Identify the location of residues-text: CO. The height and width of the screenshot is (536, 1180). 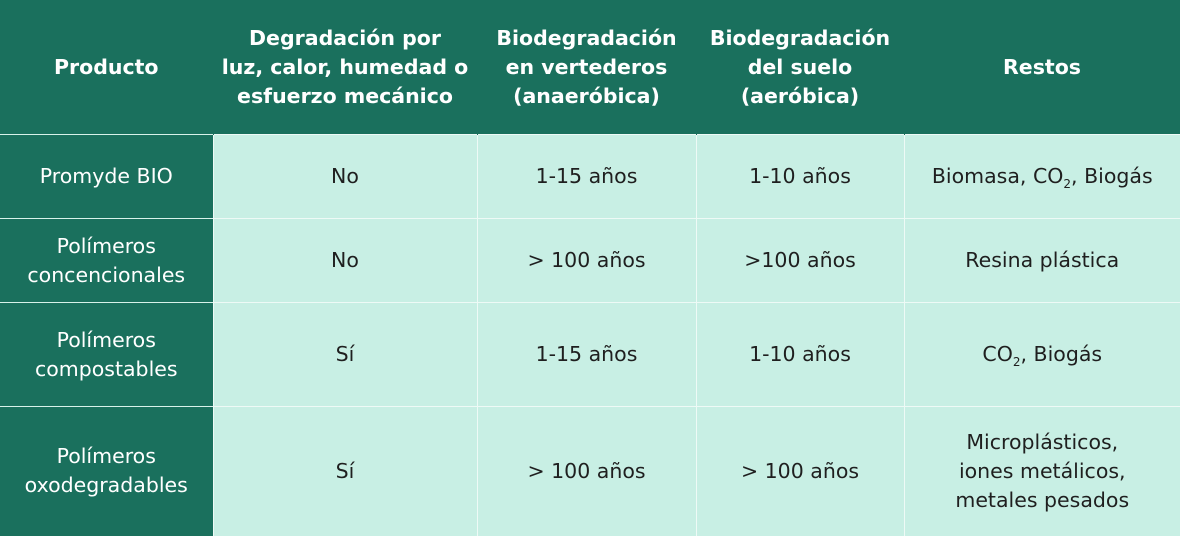
(997, 354).